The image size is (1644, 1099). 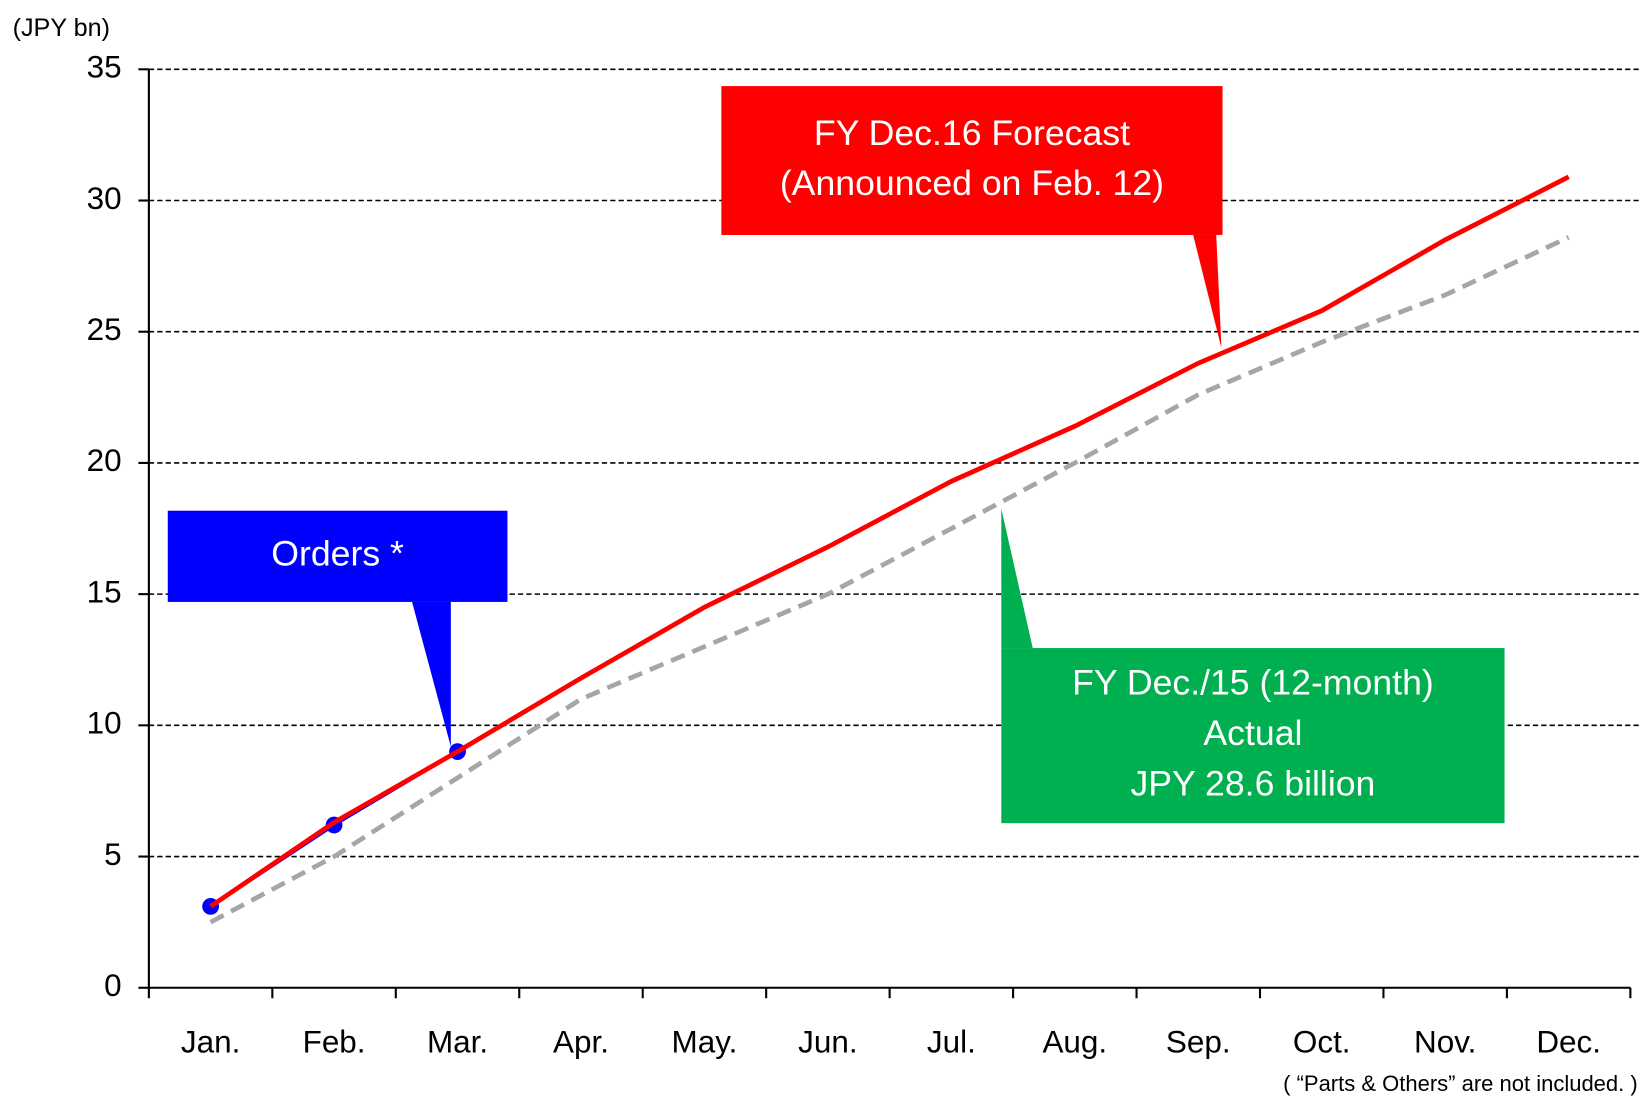 What do you see at coordinates (1445, 1042) in the screenshot?
I see `x-tick-label: Nov.` at bounding box center [1445, 1042].